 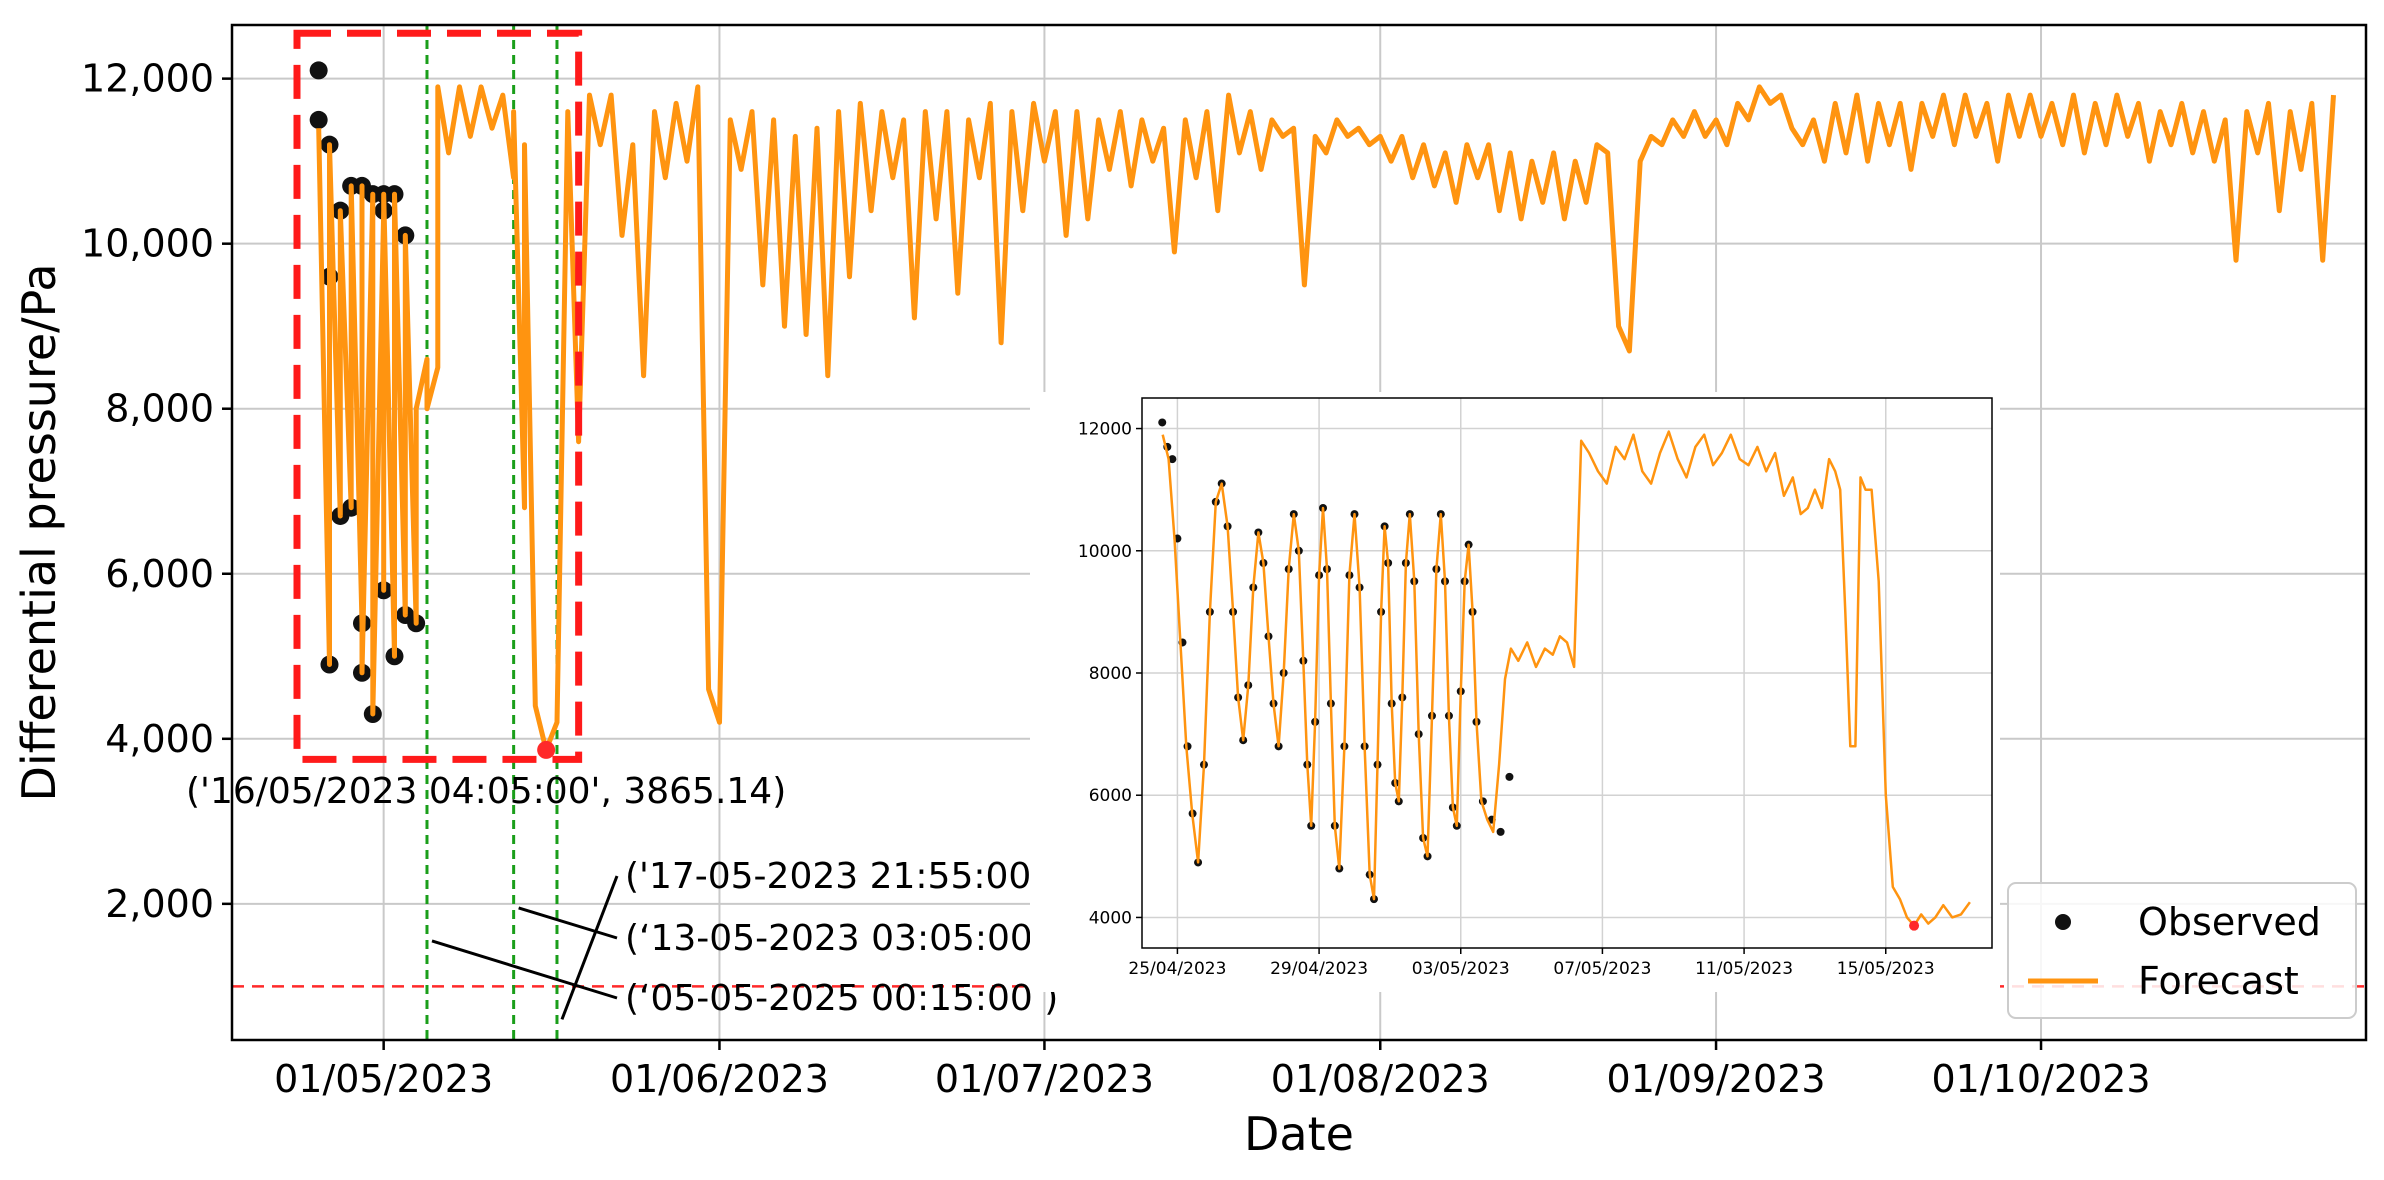 What do you see at coordinates (1566, 678) in the screenshot?
I see `inset-forecast-line` at bounding box center [1566, 678].